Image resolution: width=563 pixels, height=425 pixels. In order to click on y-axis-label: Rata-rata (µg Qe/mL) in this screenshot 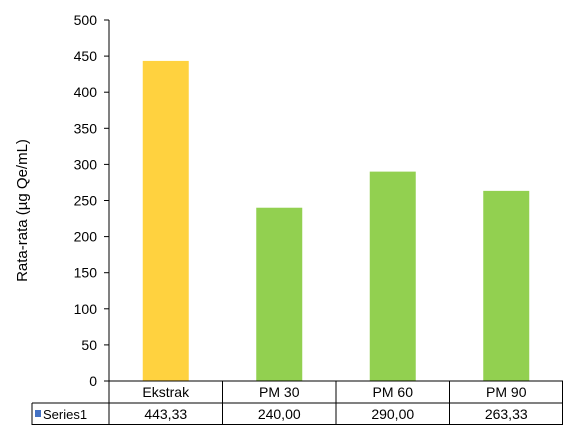, I will do `click(22, 210)`.